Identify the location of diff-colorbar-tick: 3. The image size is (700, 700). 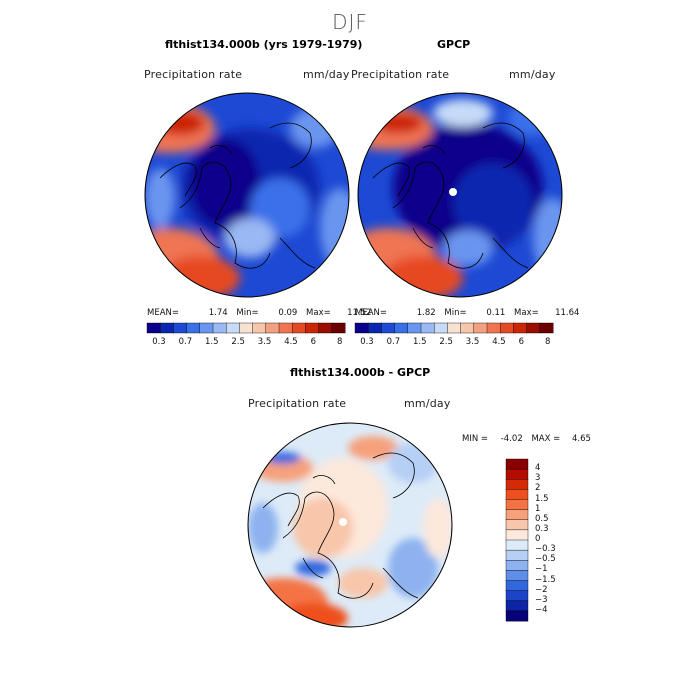
(538, 478).